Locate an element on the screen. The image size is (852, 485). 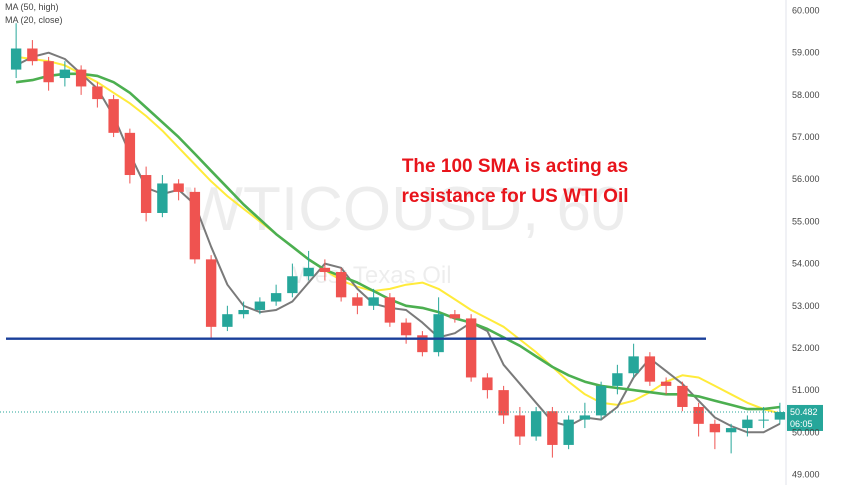
ma-50-high-legend: MA (50, high) is located at coordinates (32, 7).